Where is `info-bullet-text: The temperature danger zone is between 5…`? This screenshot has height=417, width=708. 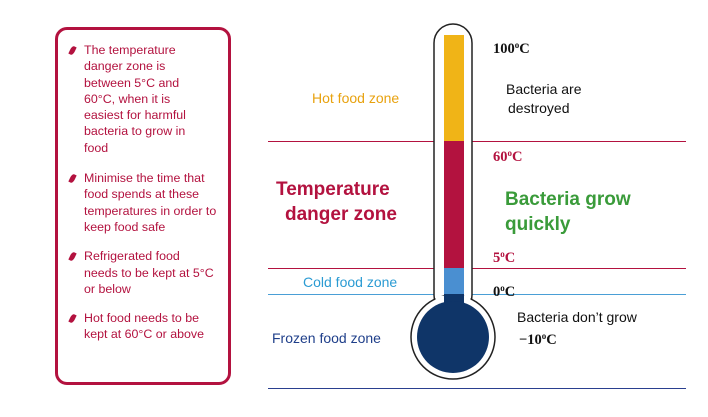 info-bullet-text: The temperature danger zone is between 5… is located at coordinates (135, 99).